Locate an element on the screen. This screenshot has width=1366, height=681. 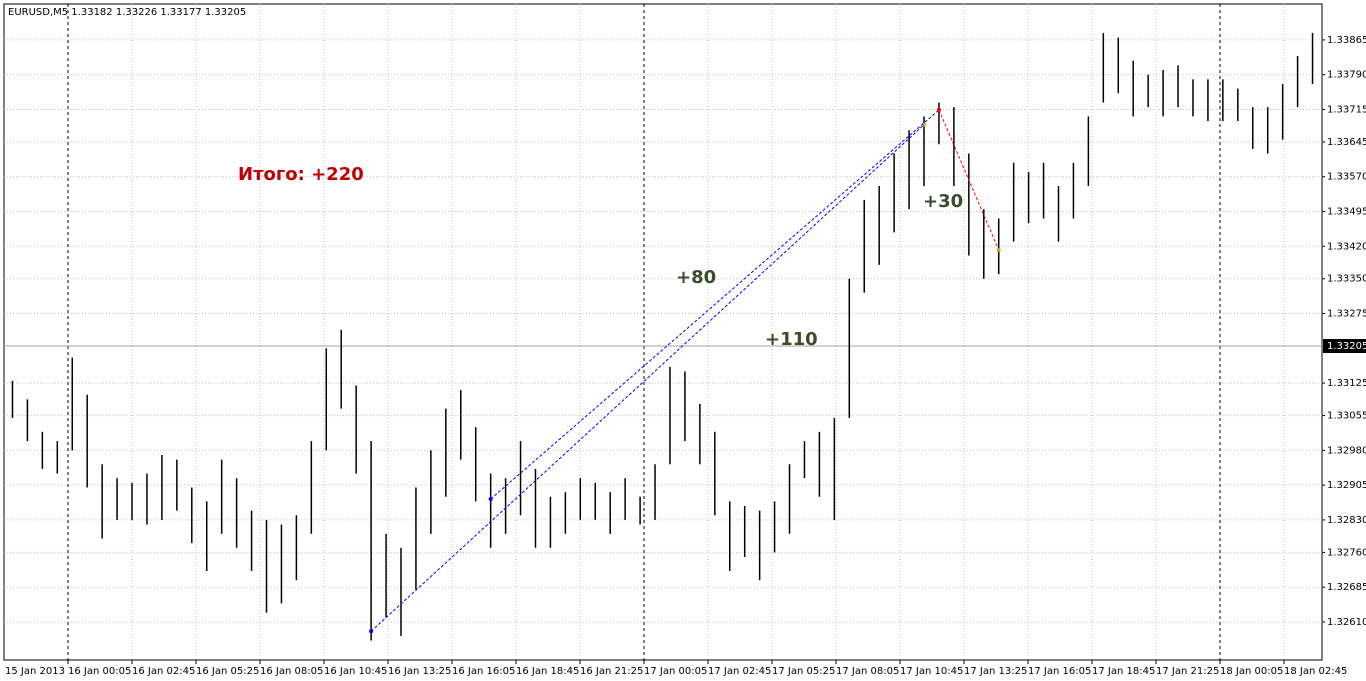
current-price-box is located at coordinates (1344, 346).